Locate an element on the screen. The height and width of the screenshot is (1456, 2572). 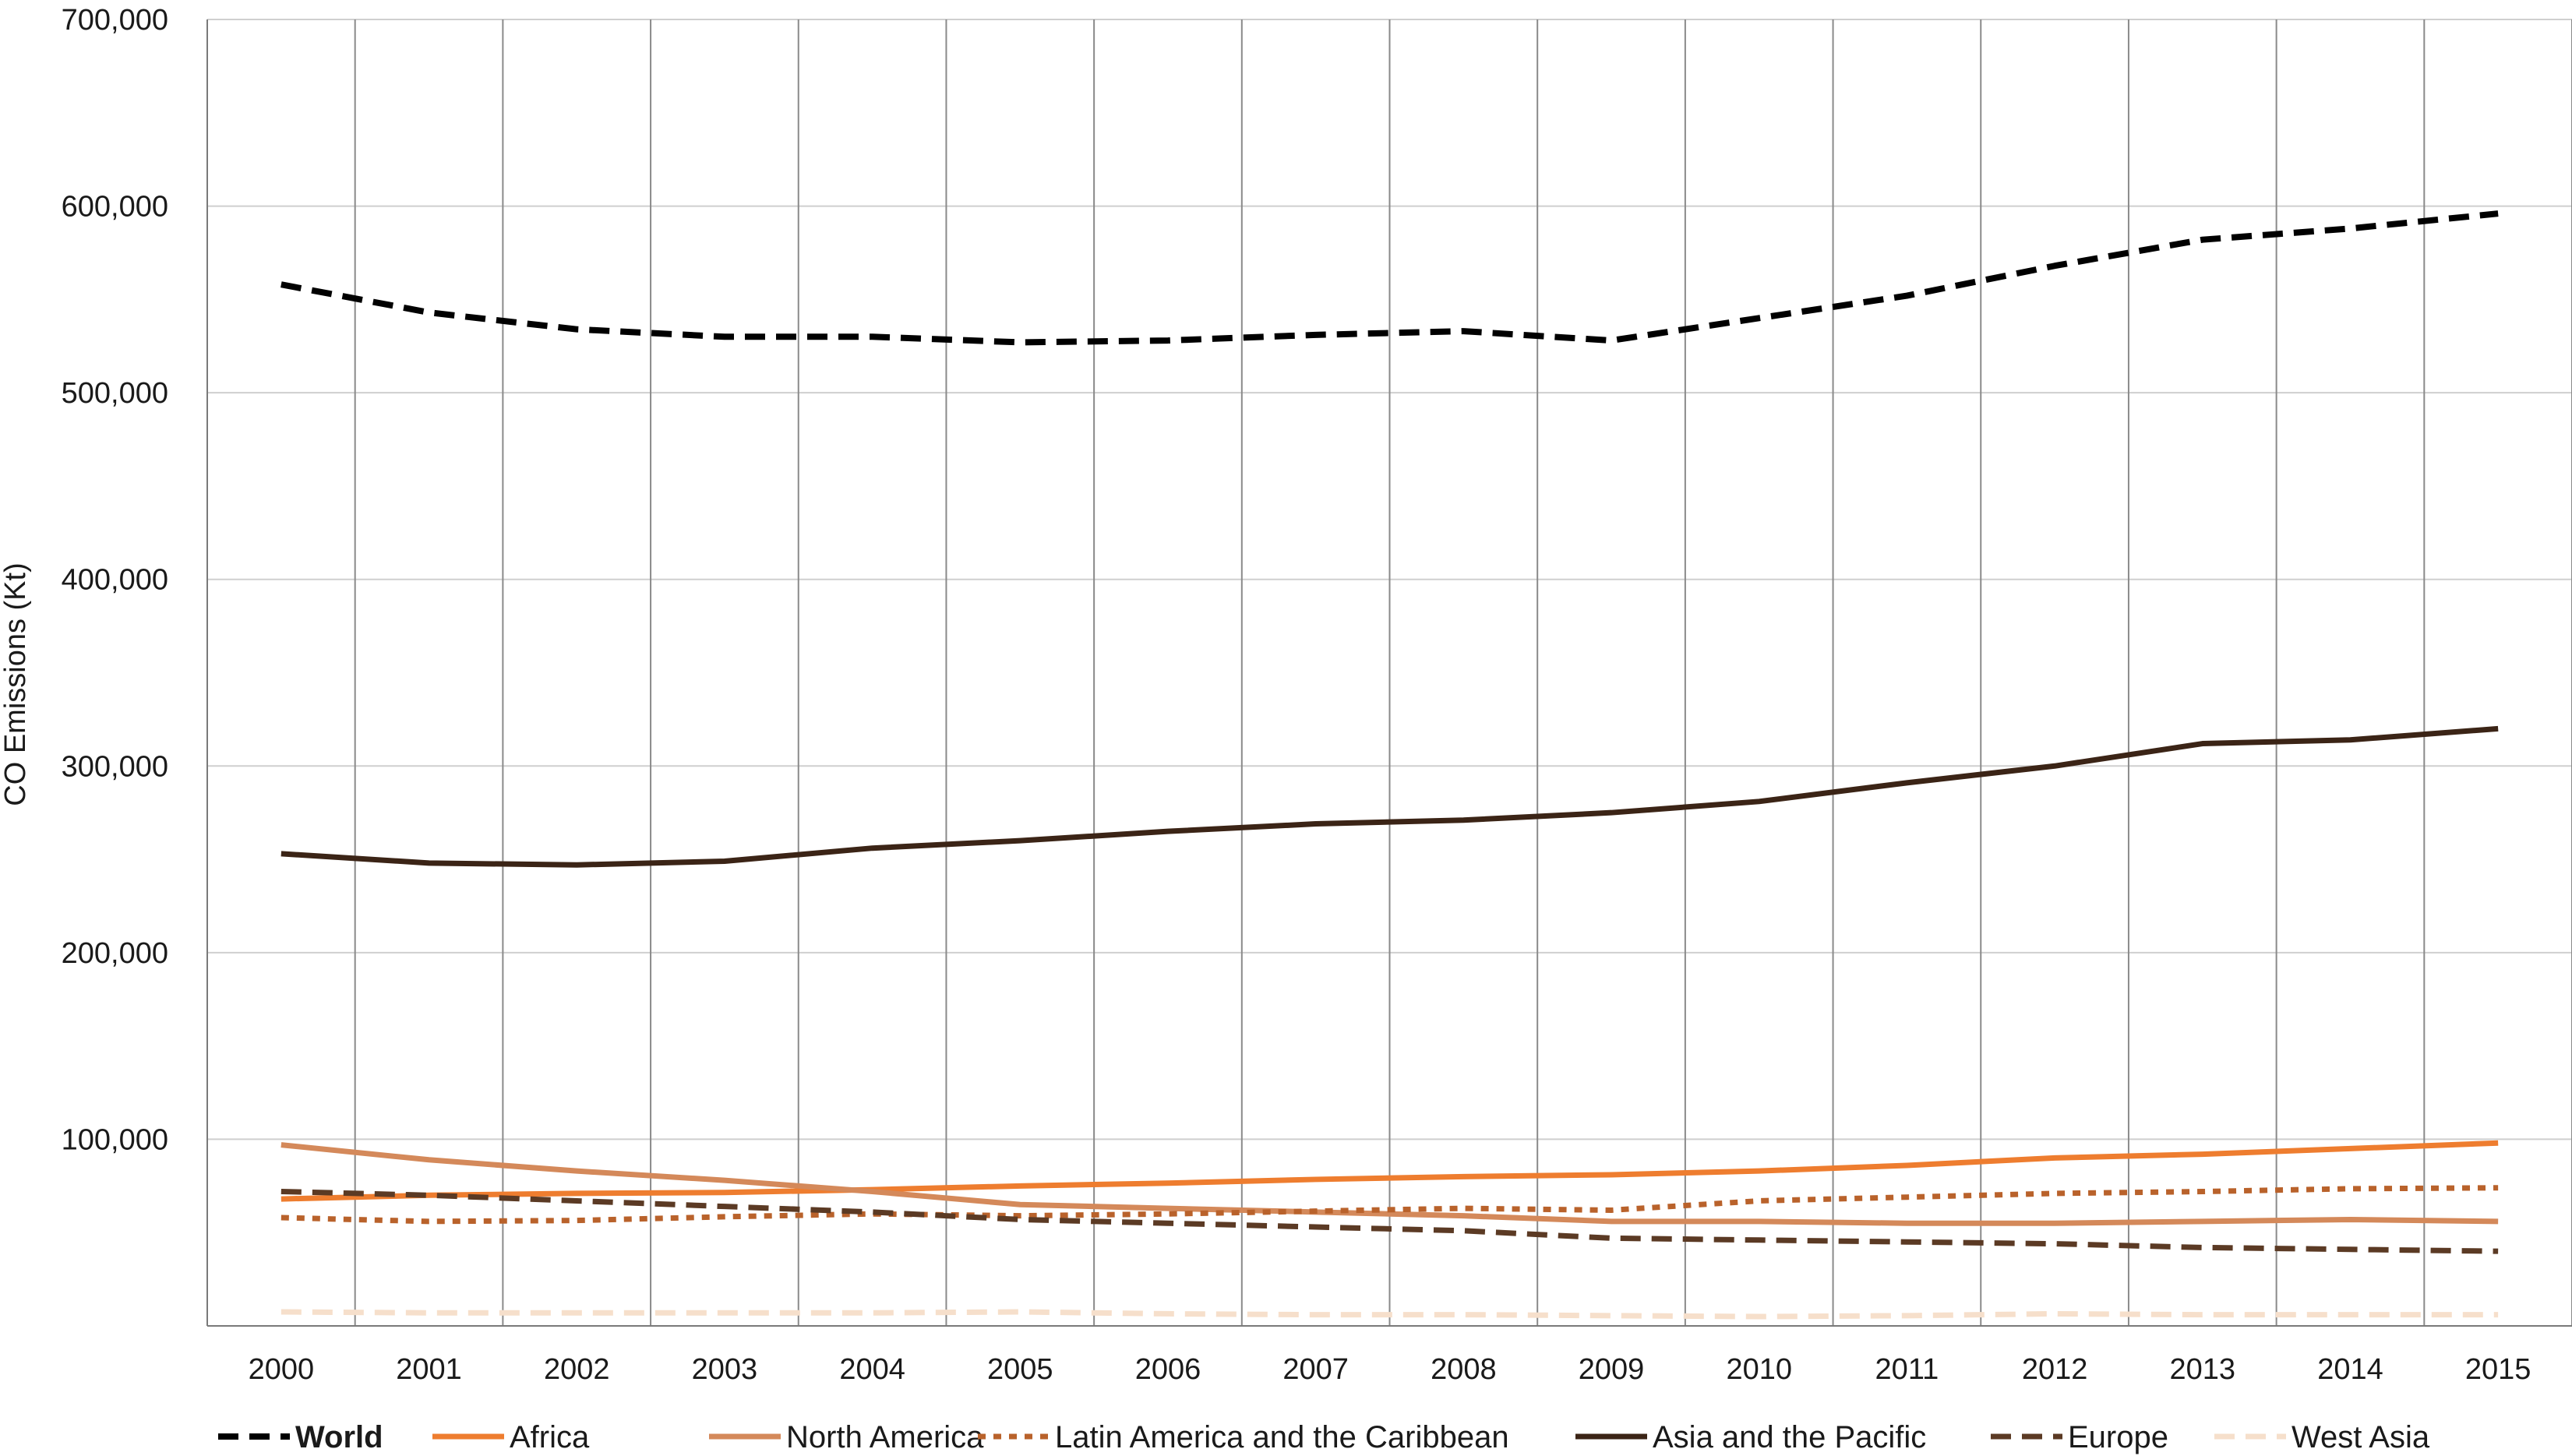
x-tick-label: 2006 is located at coordinates (1168, 1369).